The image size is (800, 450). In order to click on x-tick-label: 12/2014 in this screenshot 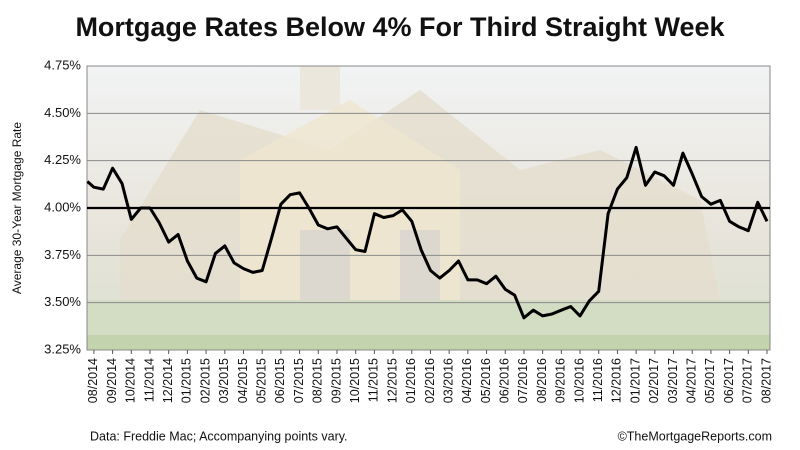, I will do `click(168, 380)`.